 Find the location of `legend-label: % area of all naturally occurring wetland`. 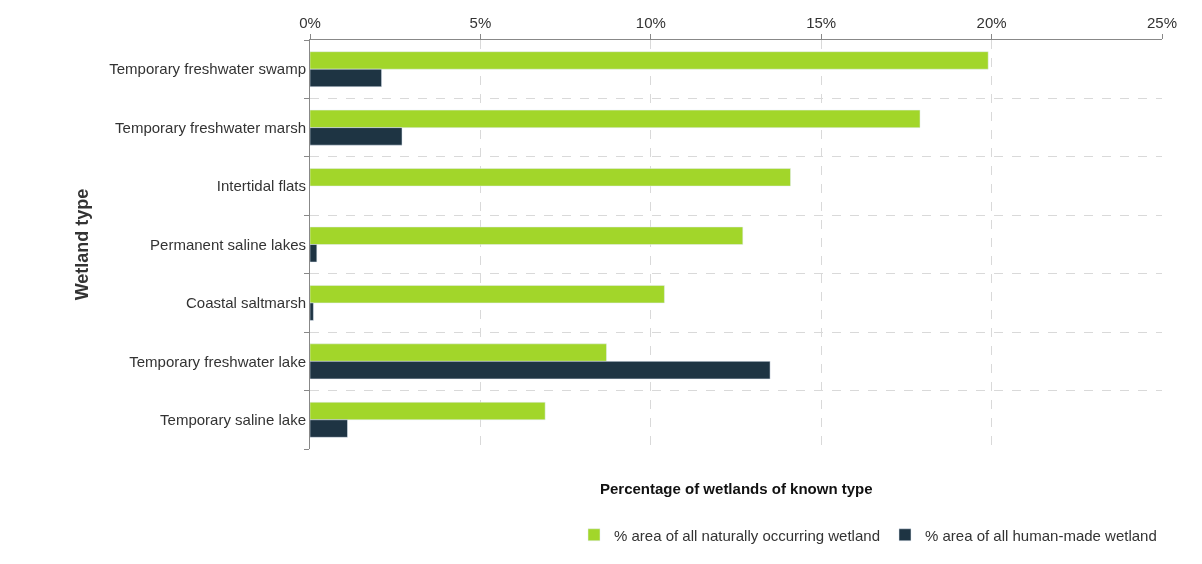

legend-label: % area of all naturally occurring wetland is located at coordinates (747, 535).